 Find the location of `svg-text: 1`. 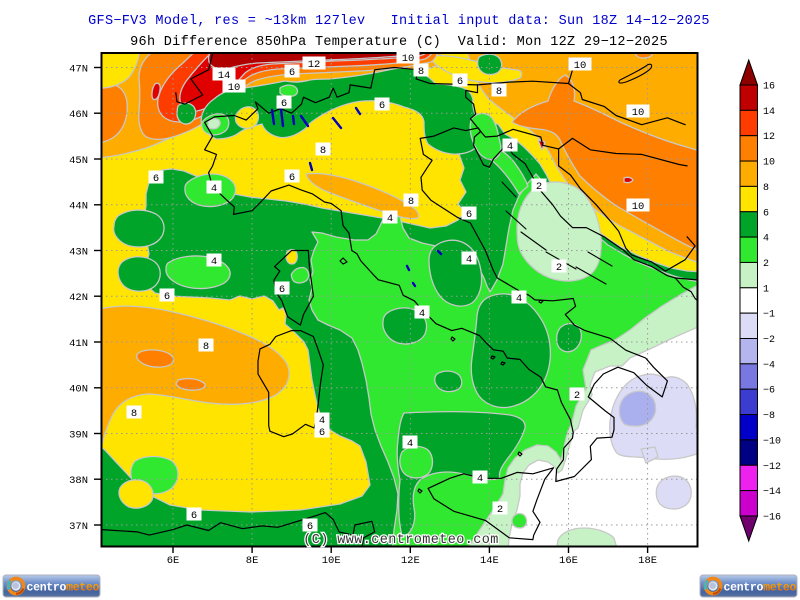

svg-text: 1 is located at coordinates (766, 289).